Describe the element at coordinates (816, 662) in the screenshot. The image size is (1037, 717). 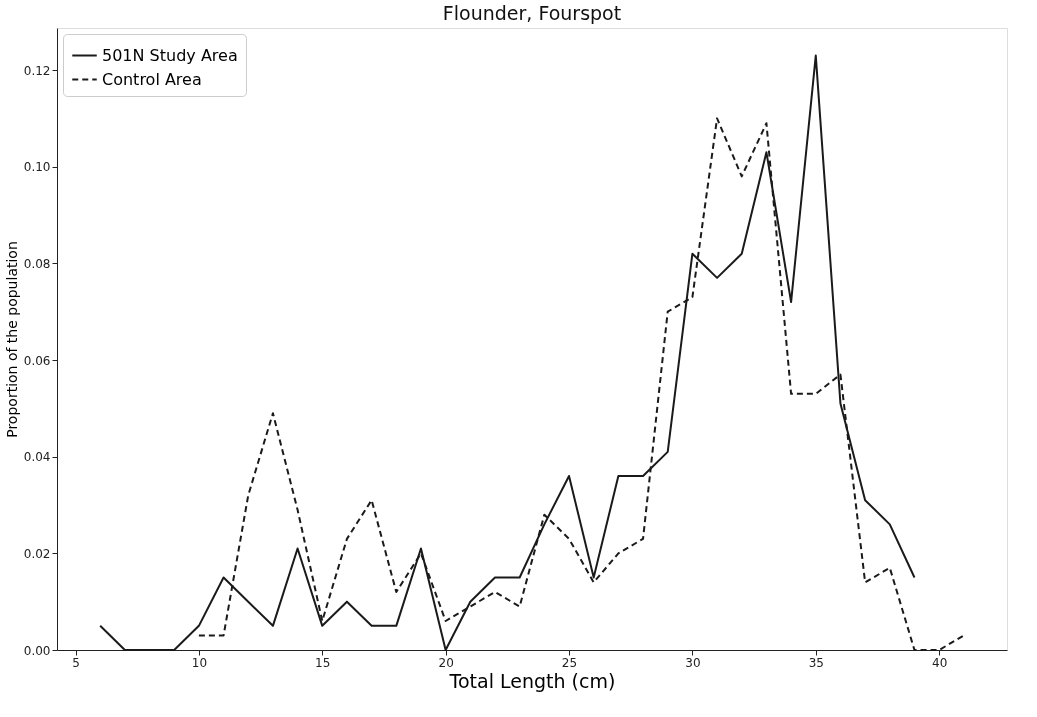
I see `x-tick-label: 35` at that location.